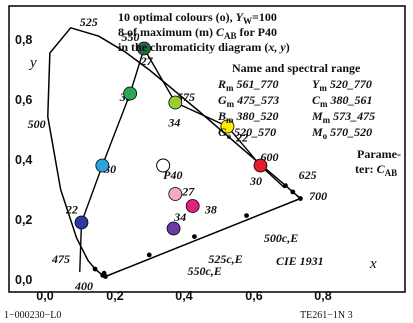 The image size is (413, 323). What do you see at coordinates (322, 296) in the screenshot?
I see `x-tick: 0,8` at bounding box center [322, 296].